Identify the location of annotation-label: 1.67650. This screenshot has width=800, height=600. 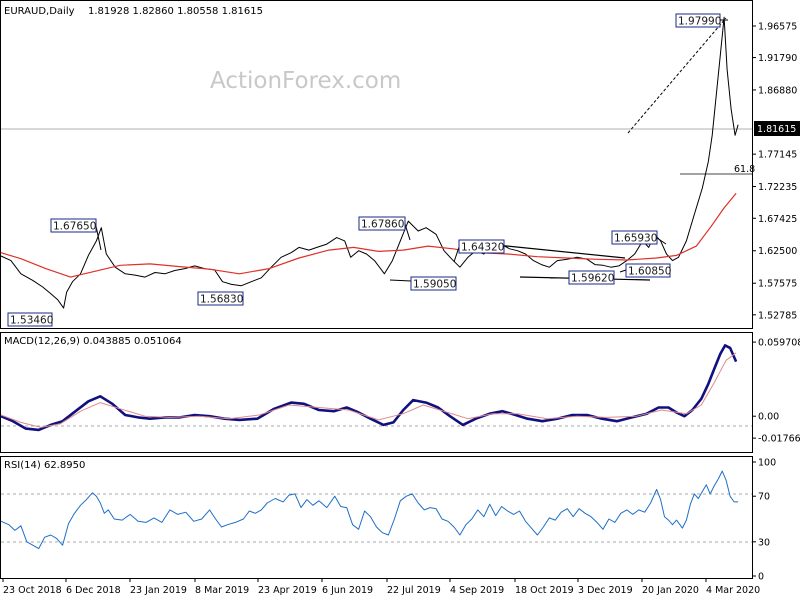
(74, 227).